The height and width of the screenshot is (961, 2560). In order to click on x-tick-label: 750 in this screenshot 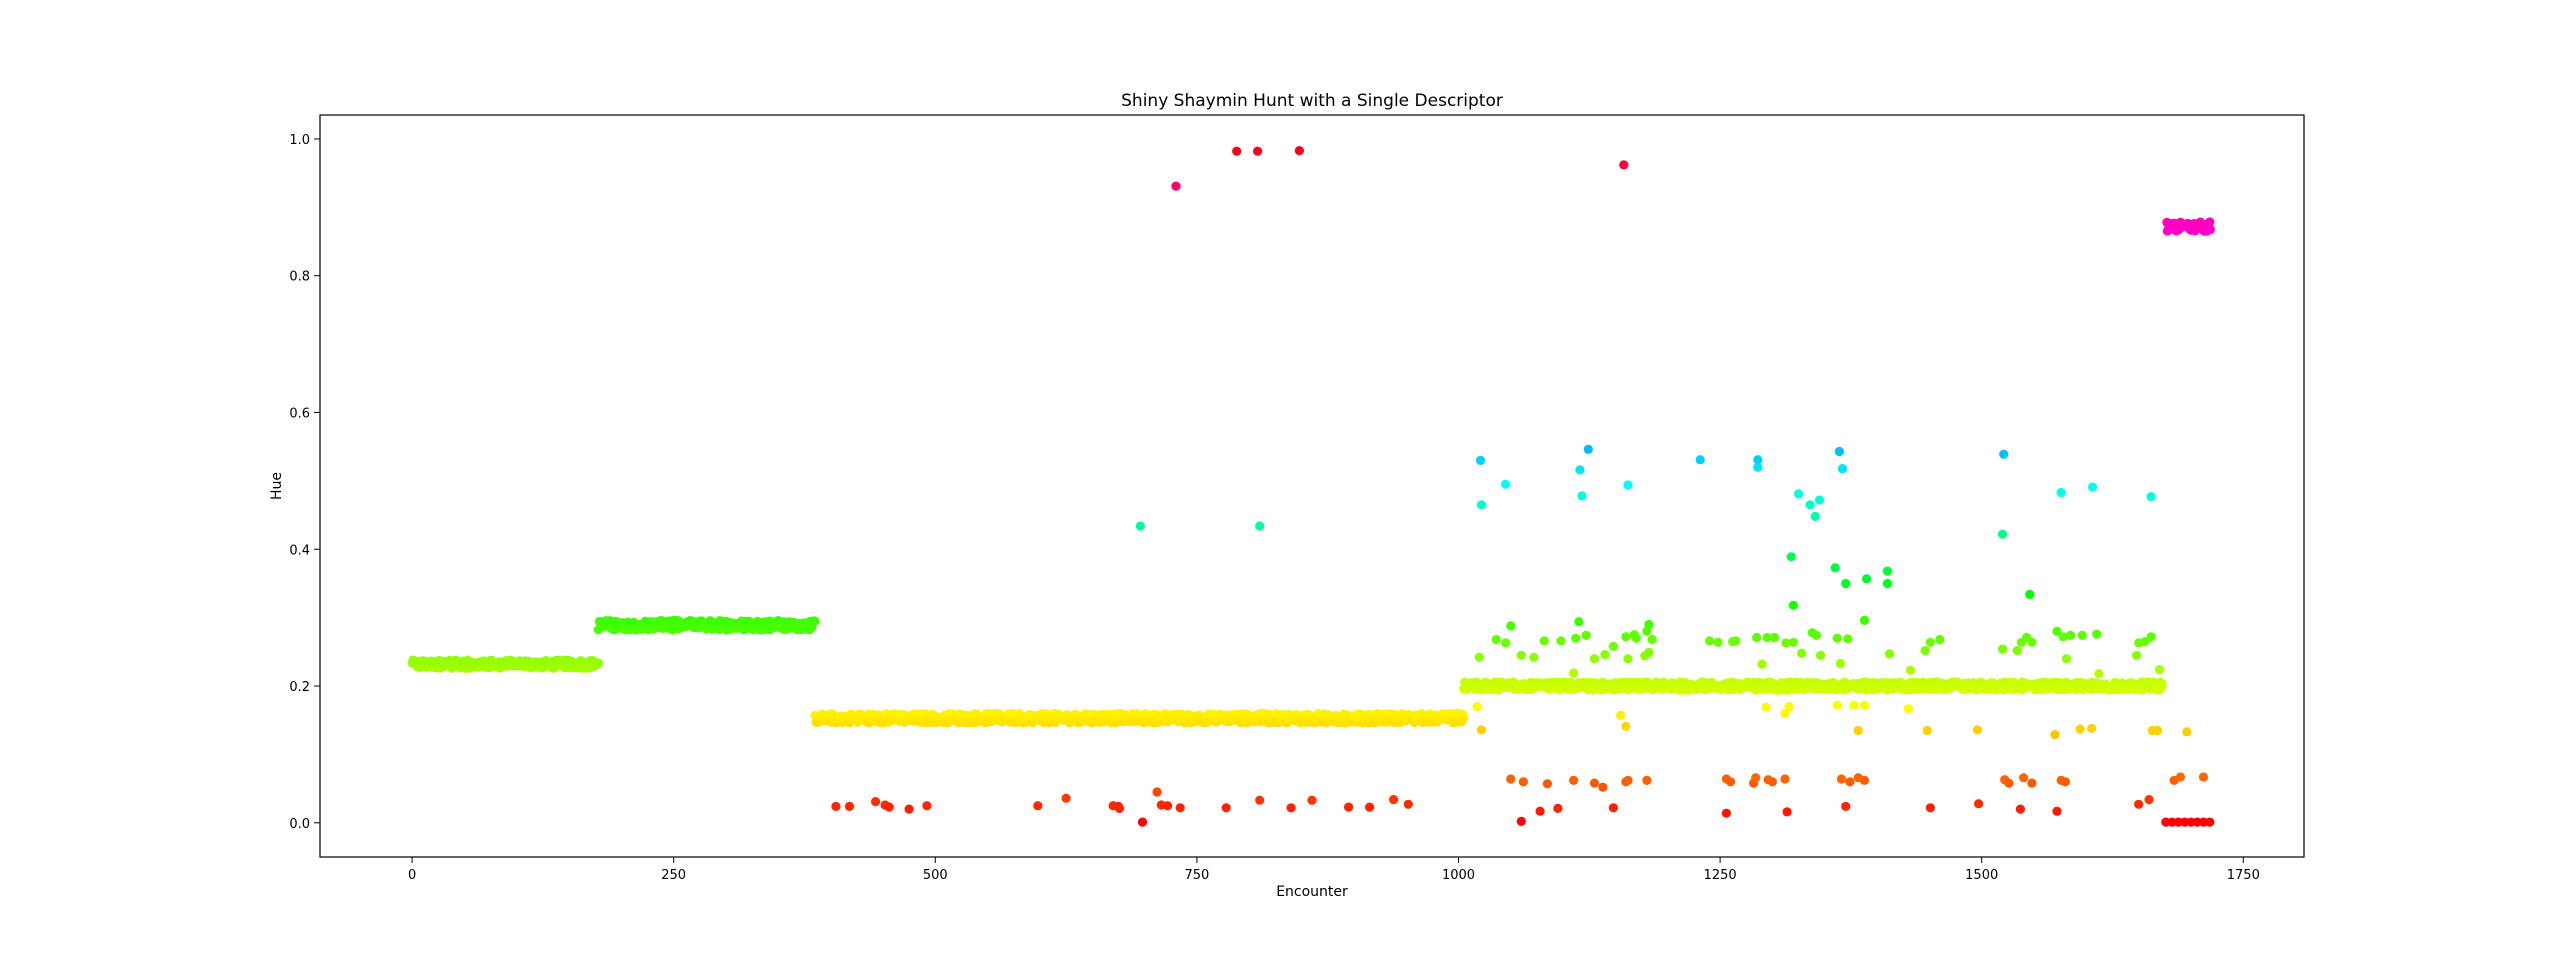, I will do `click(1196, 875)`.